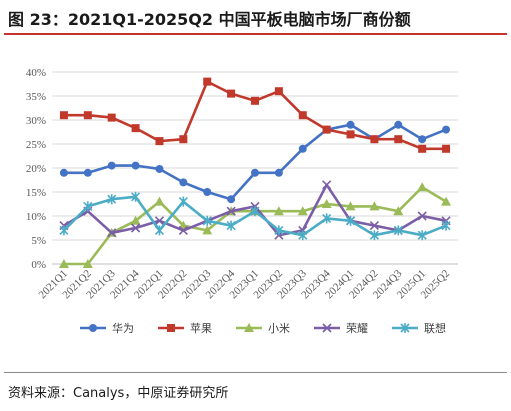 The image size is (511, 411). Describe the element at coordinates (201, 328) in the screenshot. I see `legend-label: 苹果` at that location.